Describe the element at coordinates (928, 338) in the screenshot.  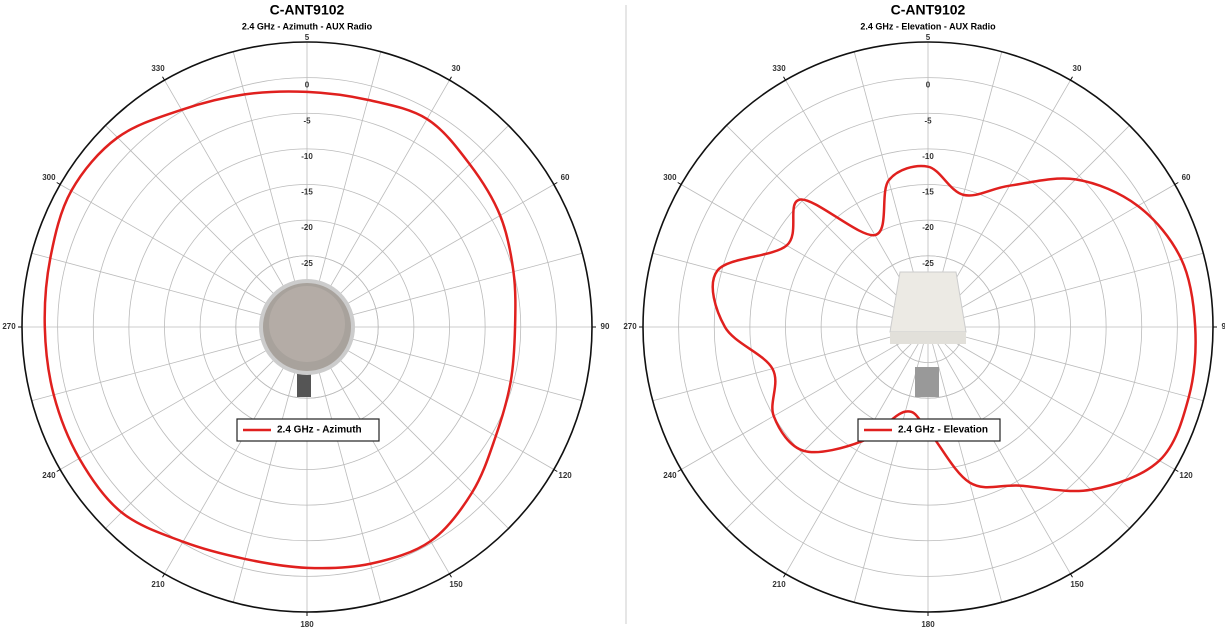
I see `antenna-base` at that location.